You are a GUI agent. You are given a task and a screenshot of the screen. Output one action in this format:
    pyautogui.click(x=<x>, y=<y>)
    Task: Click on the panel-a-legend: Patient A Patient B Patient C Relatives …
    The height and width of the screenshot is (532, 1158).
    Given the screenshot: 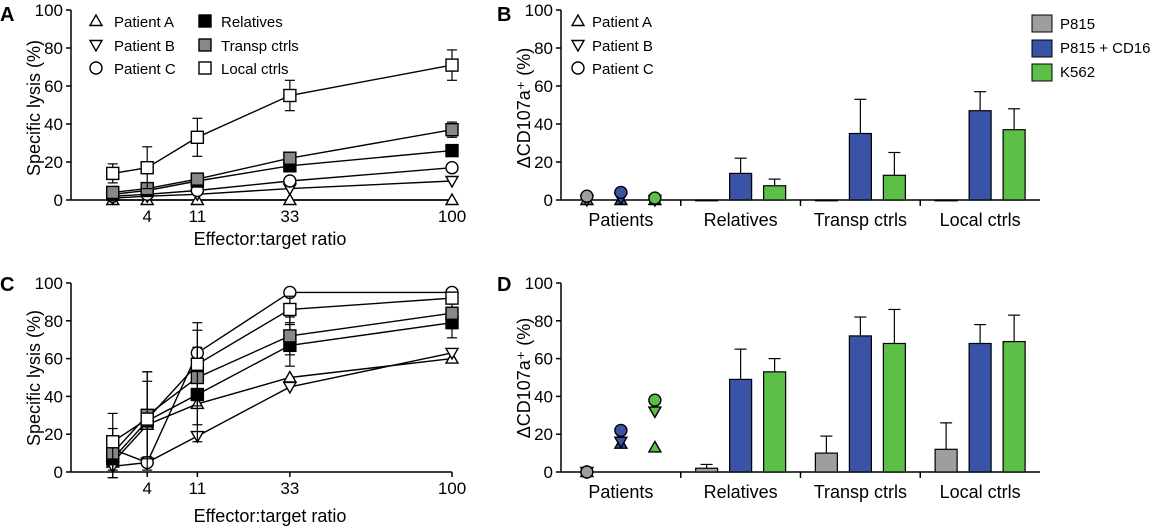 What is the action you would take?
    pyautogui.click(x=193, y=45)
    